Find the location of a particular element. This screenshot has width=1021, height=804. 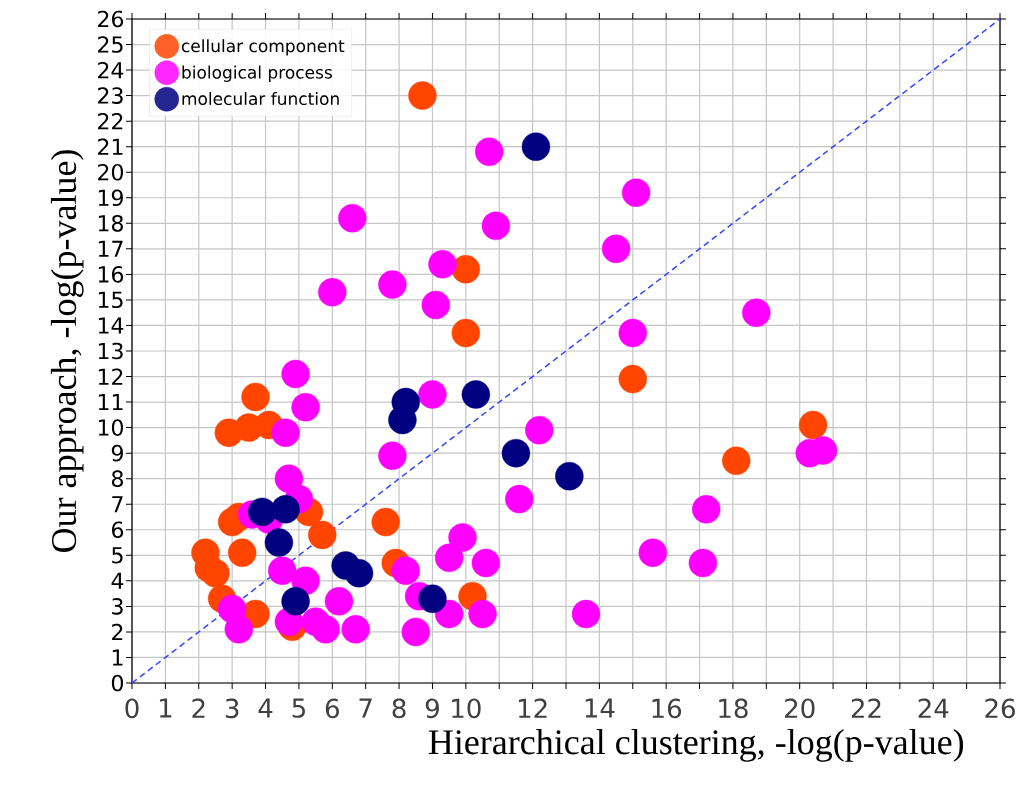

y-tick-label: 1 is located at coordinates (117, 657).